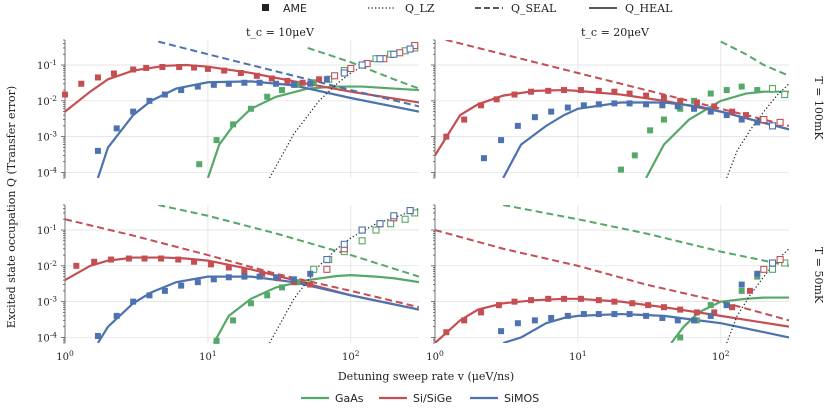 This screenshot has height=415, width=830. Describe the element at coordinates (47, 172) in the screenshot. I see `y-tick-label: 10⁻⁴` at that location.